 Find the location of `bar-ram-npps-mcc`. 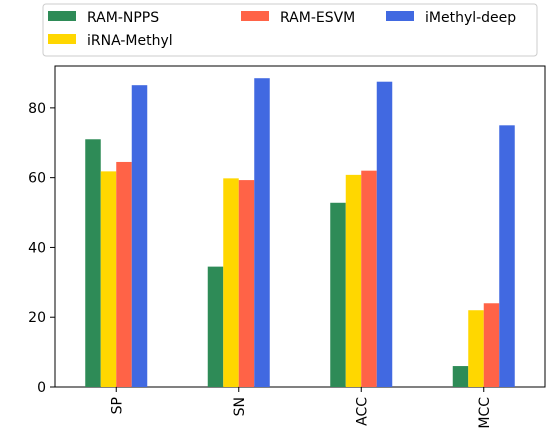

bar-ram-npps-mcc is located at coordinates (460, 376).